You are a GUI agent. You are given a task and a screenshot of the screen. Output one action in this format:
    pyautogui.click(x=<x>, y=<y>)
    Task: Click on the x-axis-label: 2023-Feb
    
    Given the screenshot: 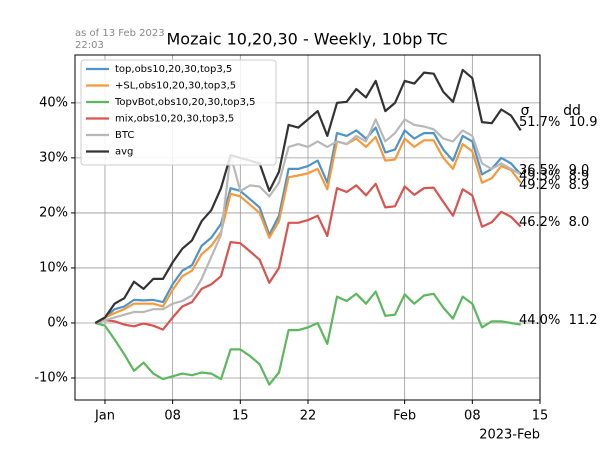 What is the action you would take?
    pyautogui.click(x=509, y=435)
    